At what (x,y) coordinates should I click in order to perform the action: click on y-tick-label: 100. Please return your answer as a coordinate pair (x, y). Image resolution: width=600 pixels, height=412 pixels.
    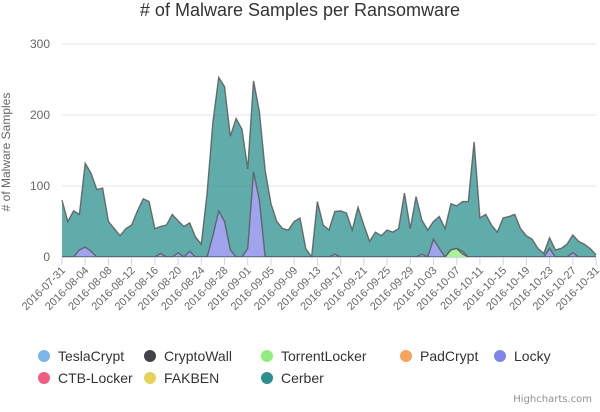
    Looking at the image, I should click on (40, 186).